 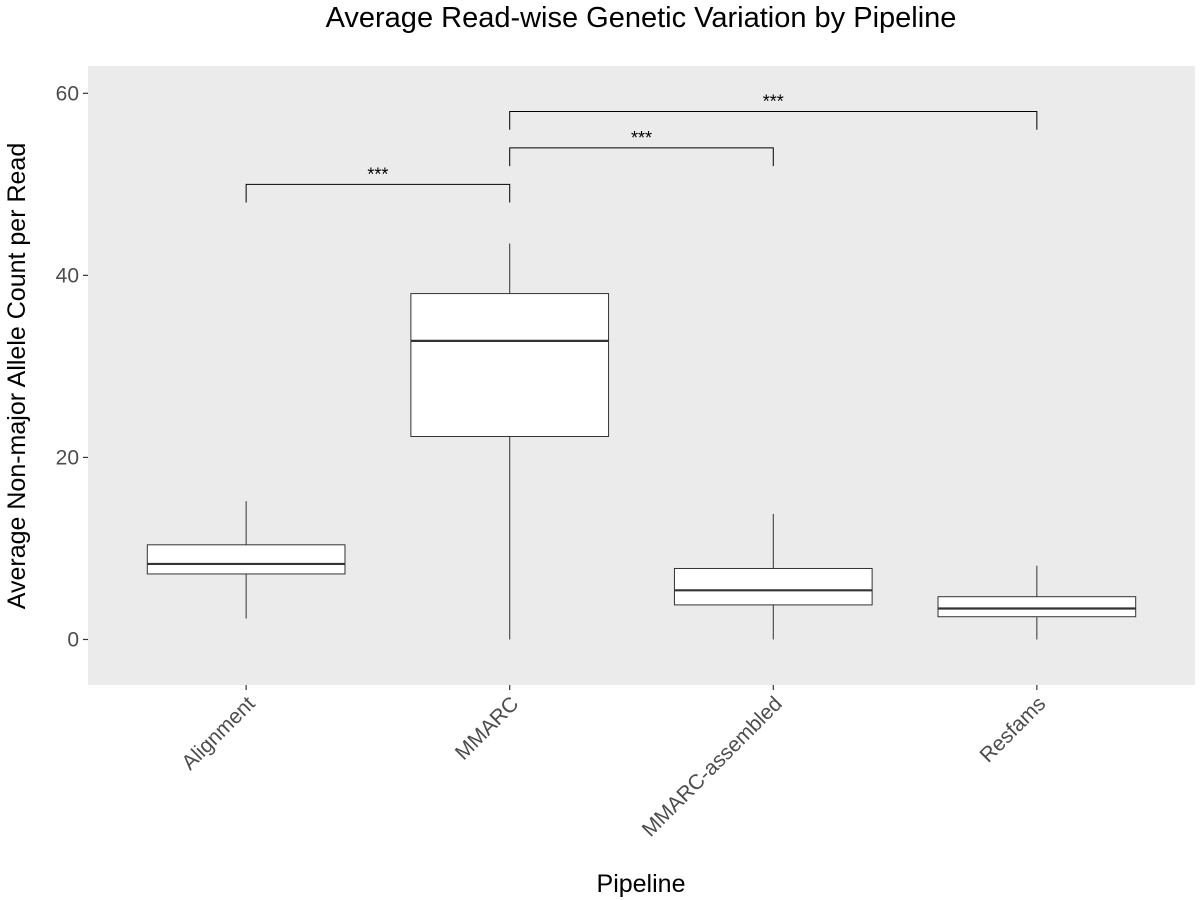 I want to click on box-mmarc, so click(x=510, y=441).